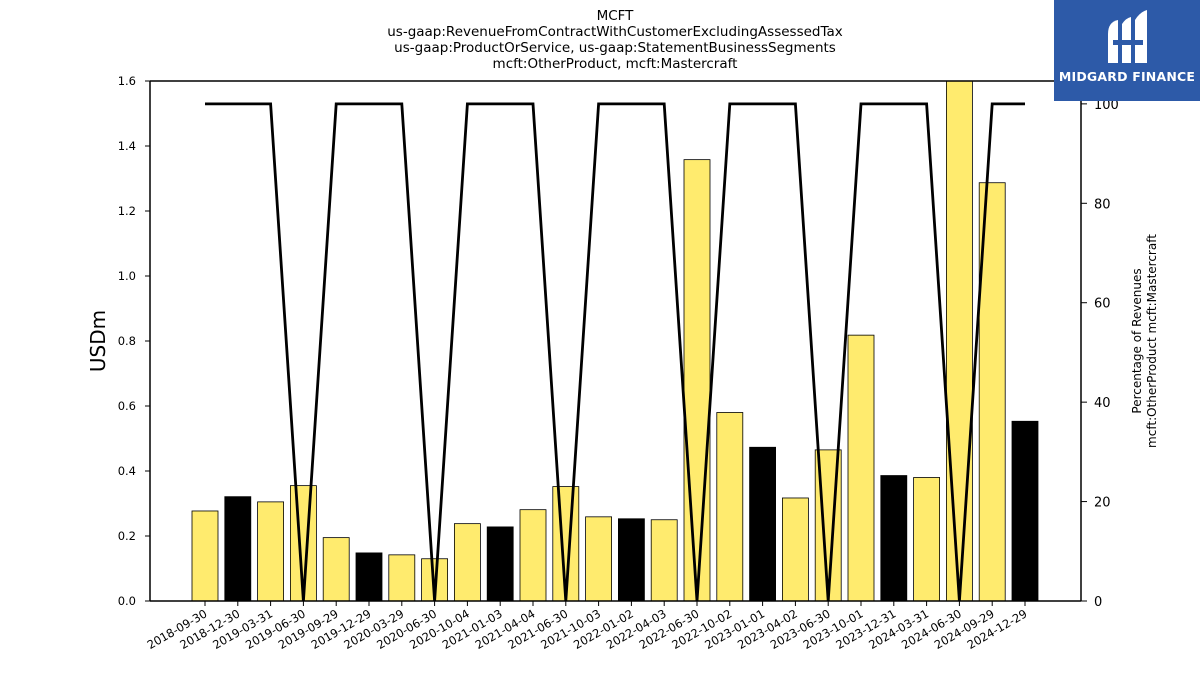 The height and width of the screenshot is (675, 1200). I want to click on right-axis-label-line: Percentage of Revenues, so click(1137, 340).